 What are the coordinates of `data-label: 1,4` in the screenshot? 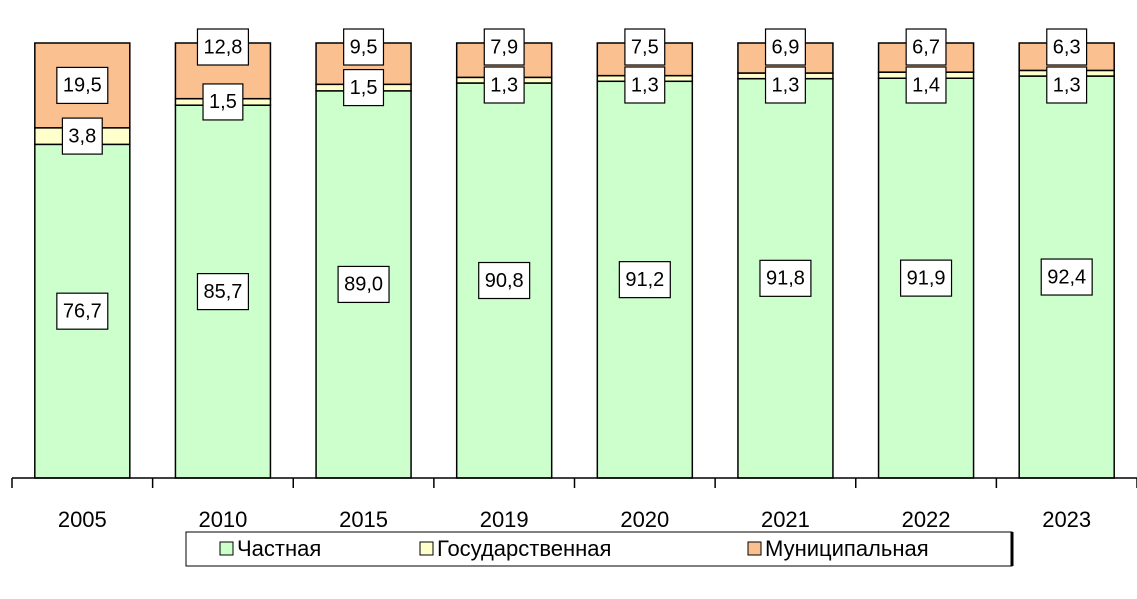 It's located at (926, 85).